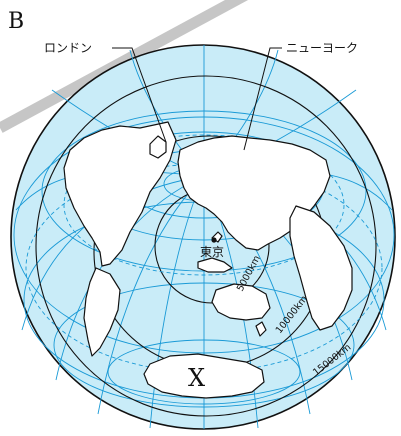  What do you see at coordinates (241, 302) in the screenshot?
I see `australia` at bounding box center [241, 302].